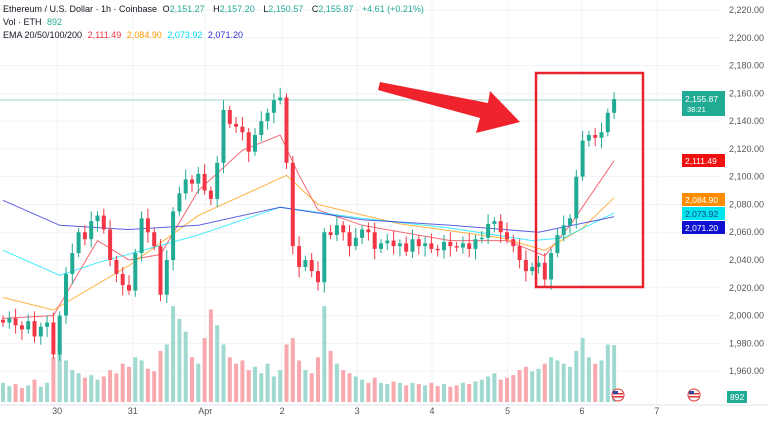 Image resolution: width=768 pixels, height=432 pixels. What do you see at coordinates (205, 411) in the screenshot?
I see `x-tick-label: Apr` at bounding box center [205, 411].